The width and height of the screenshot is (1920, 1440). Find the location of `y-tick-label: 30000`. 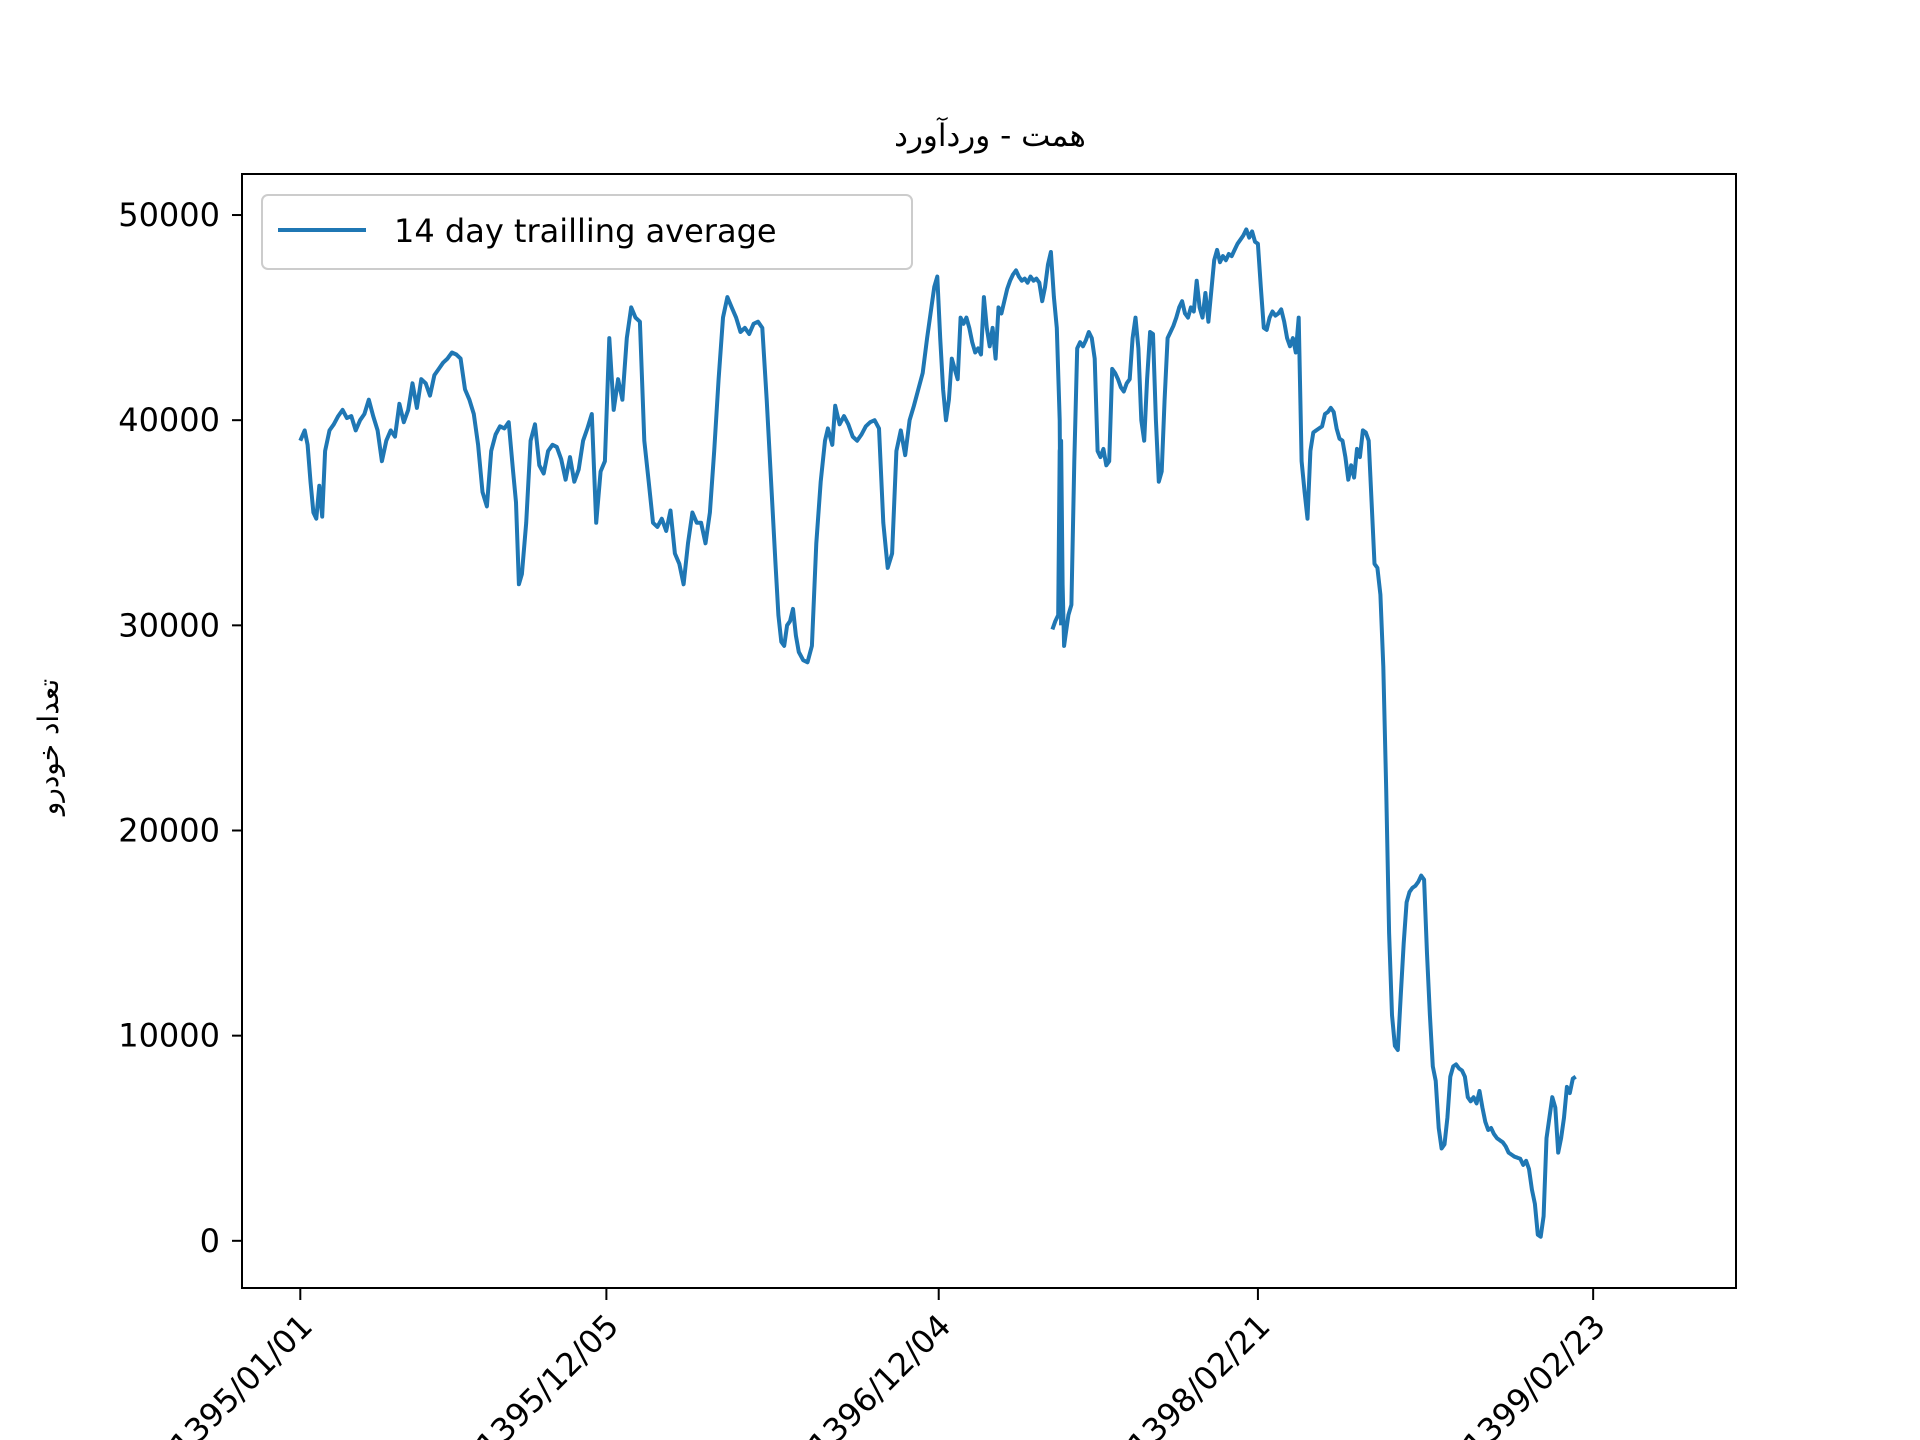

y-tick-label: 30000 is located at coordinates (169, 625).